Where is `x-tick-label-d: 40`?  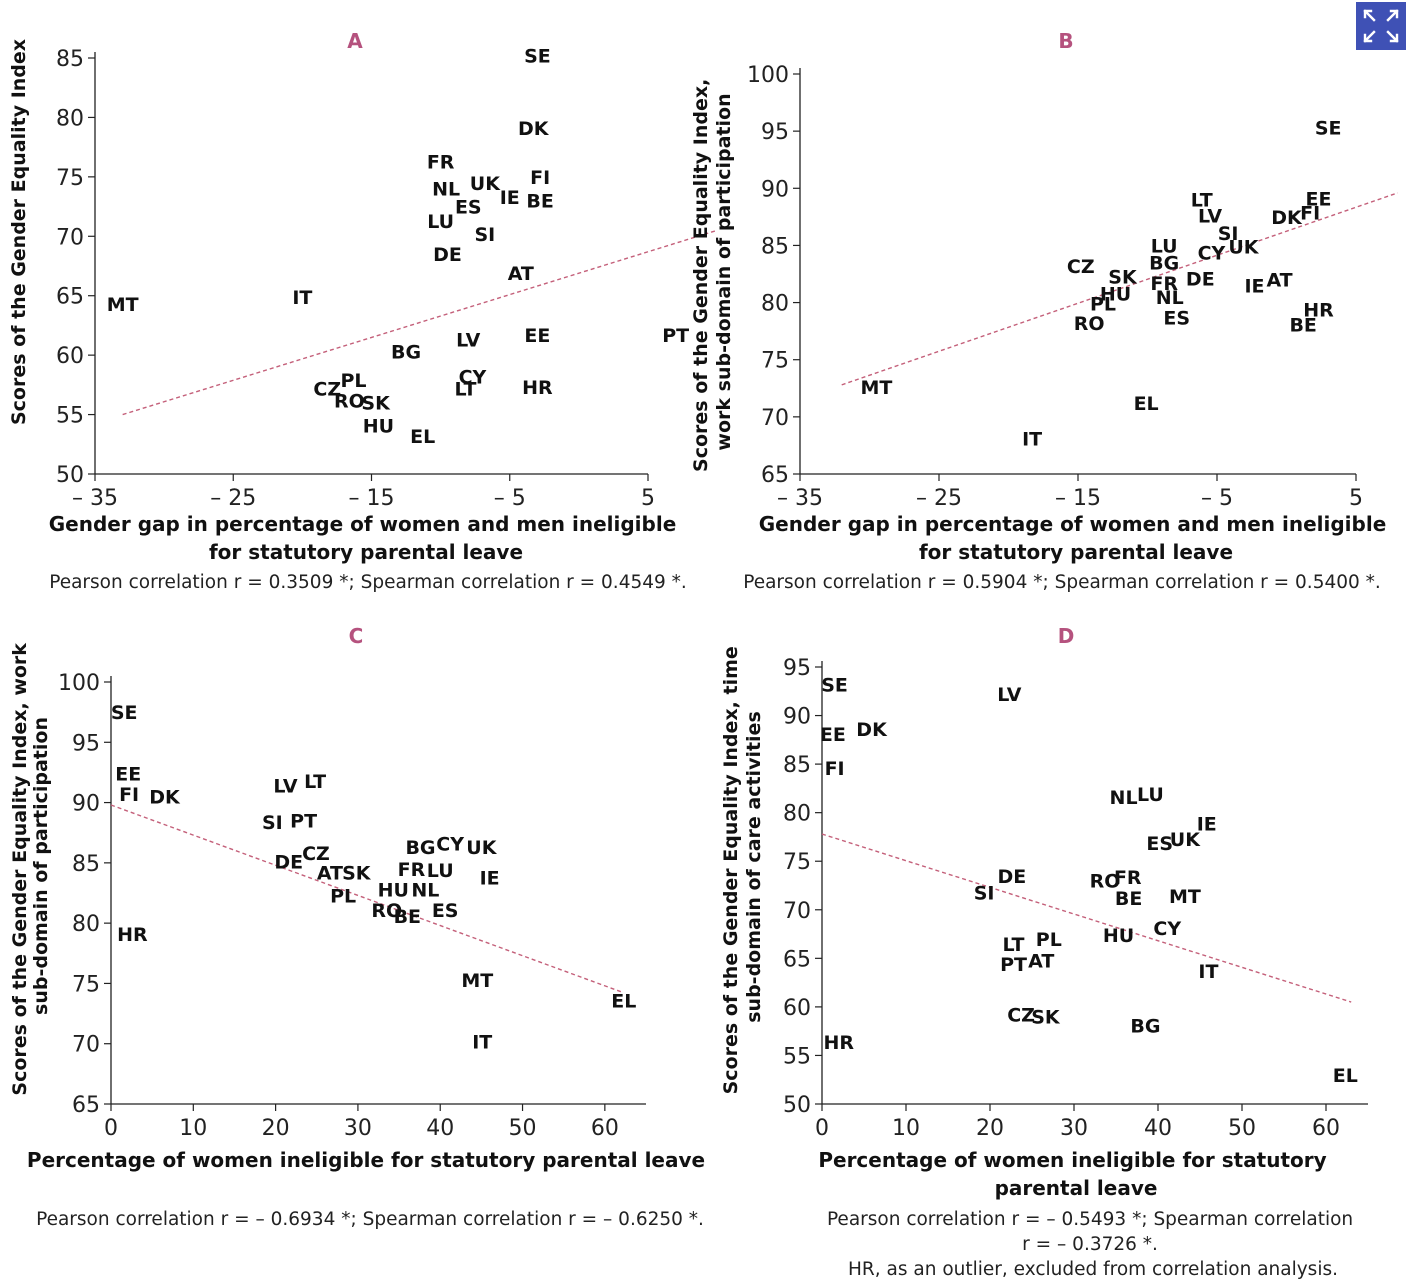
x-tick-label-d: 40 is located at coordinates (1158, 1128).